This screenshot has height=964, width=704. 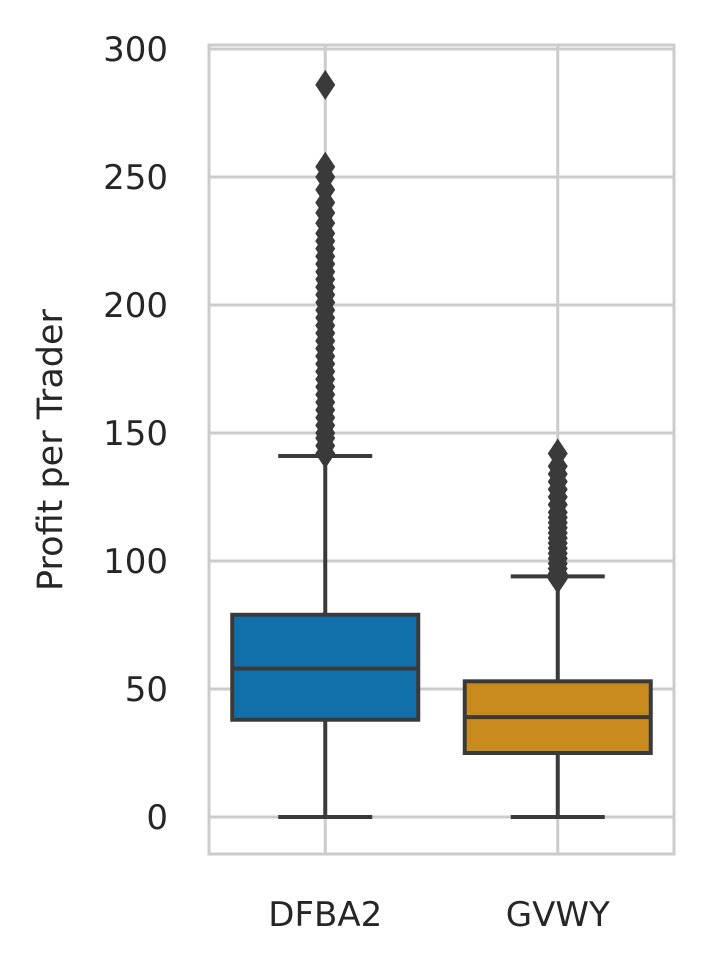 I want to click on y-tick-label: 150, so click(x=135, y=434).